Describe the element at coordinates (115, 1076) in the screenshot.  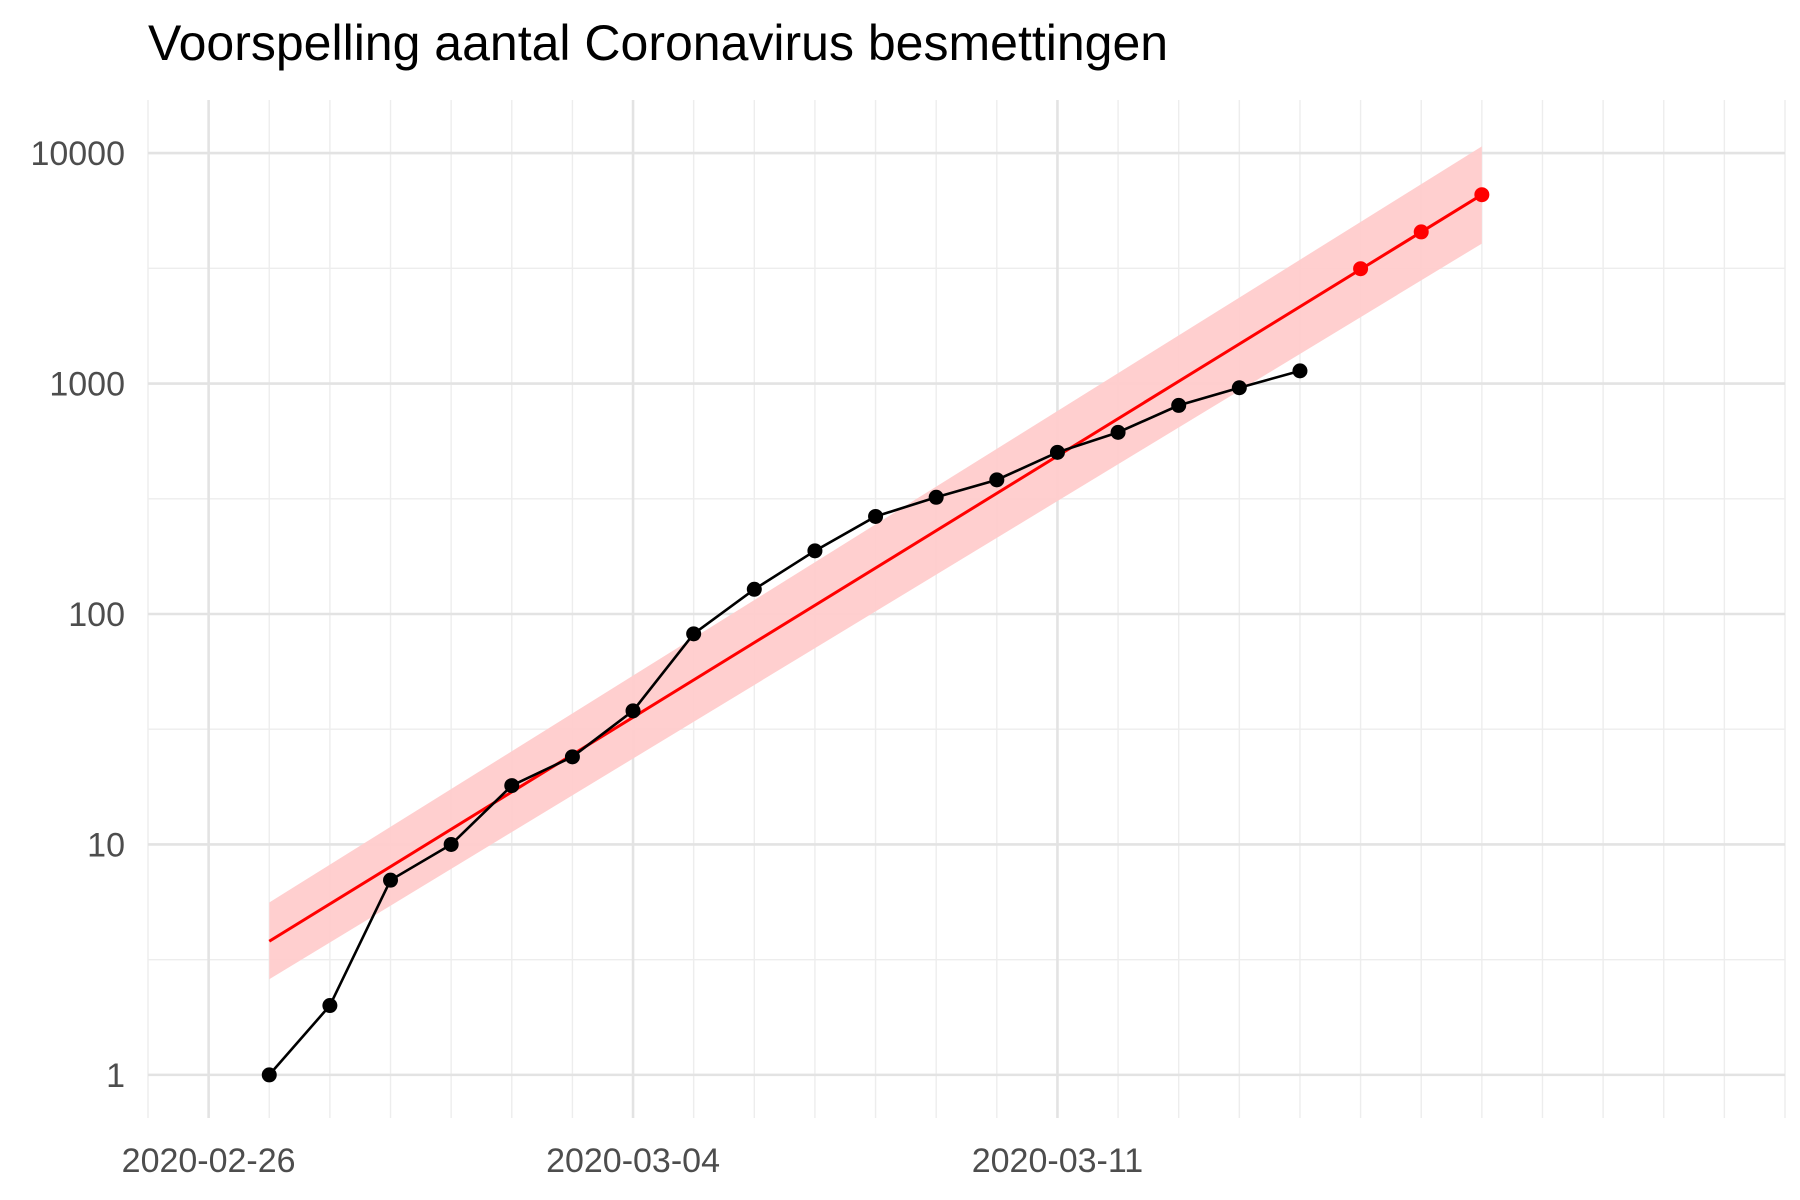
I see `y-tick-label: 1` at that location.